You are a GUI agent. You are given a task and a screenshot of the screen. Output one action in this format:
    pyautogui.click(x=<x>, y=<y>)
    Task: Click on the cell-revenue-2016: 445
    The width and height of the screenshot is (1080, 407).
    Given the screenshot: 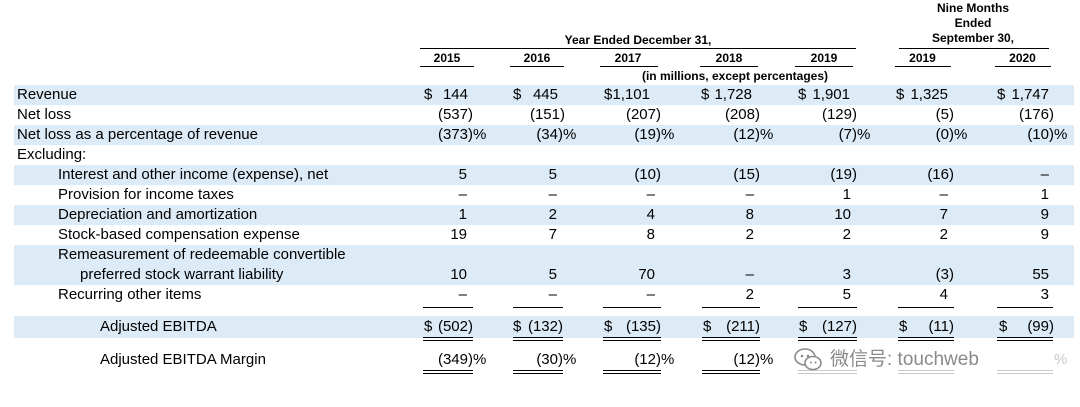 What is the action you would take?
    pyautogui.click(x=545, y=94)
    